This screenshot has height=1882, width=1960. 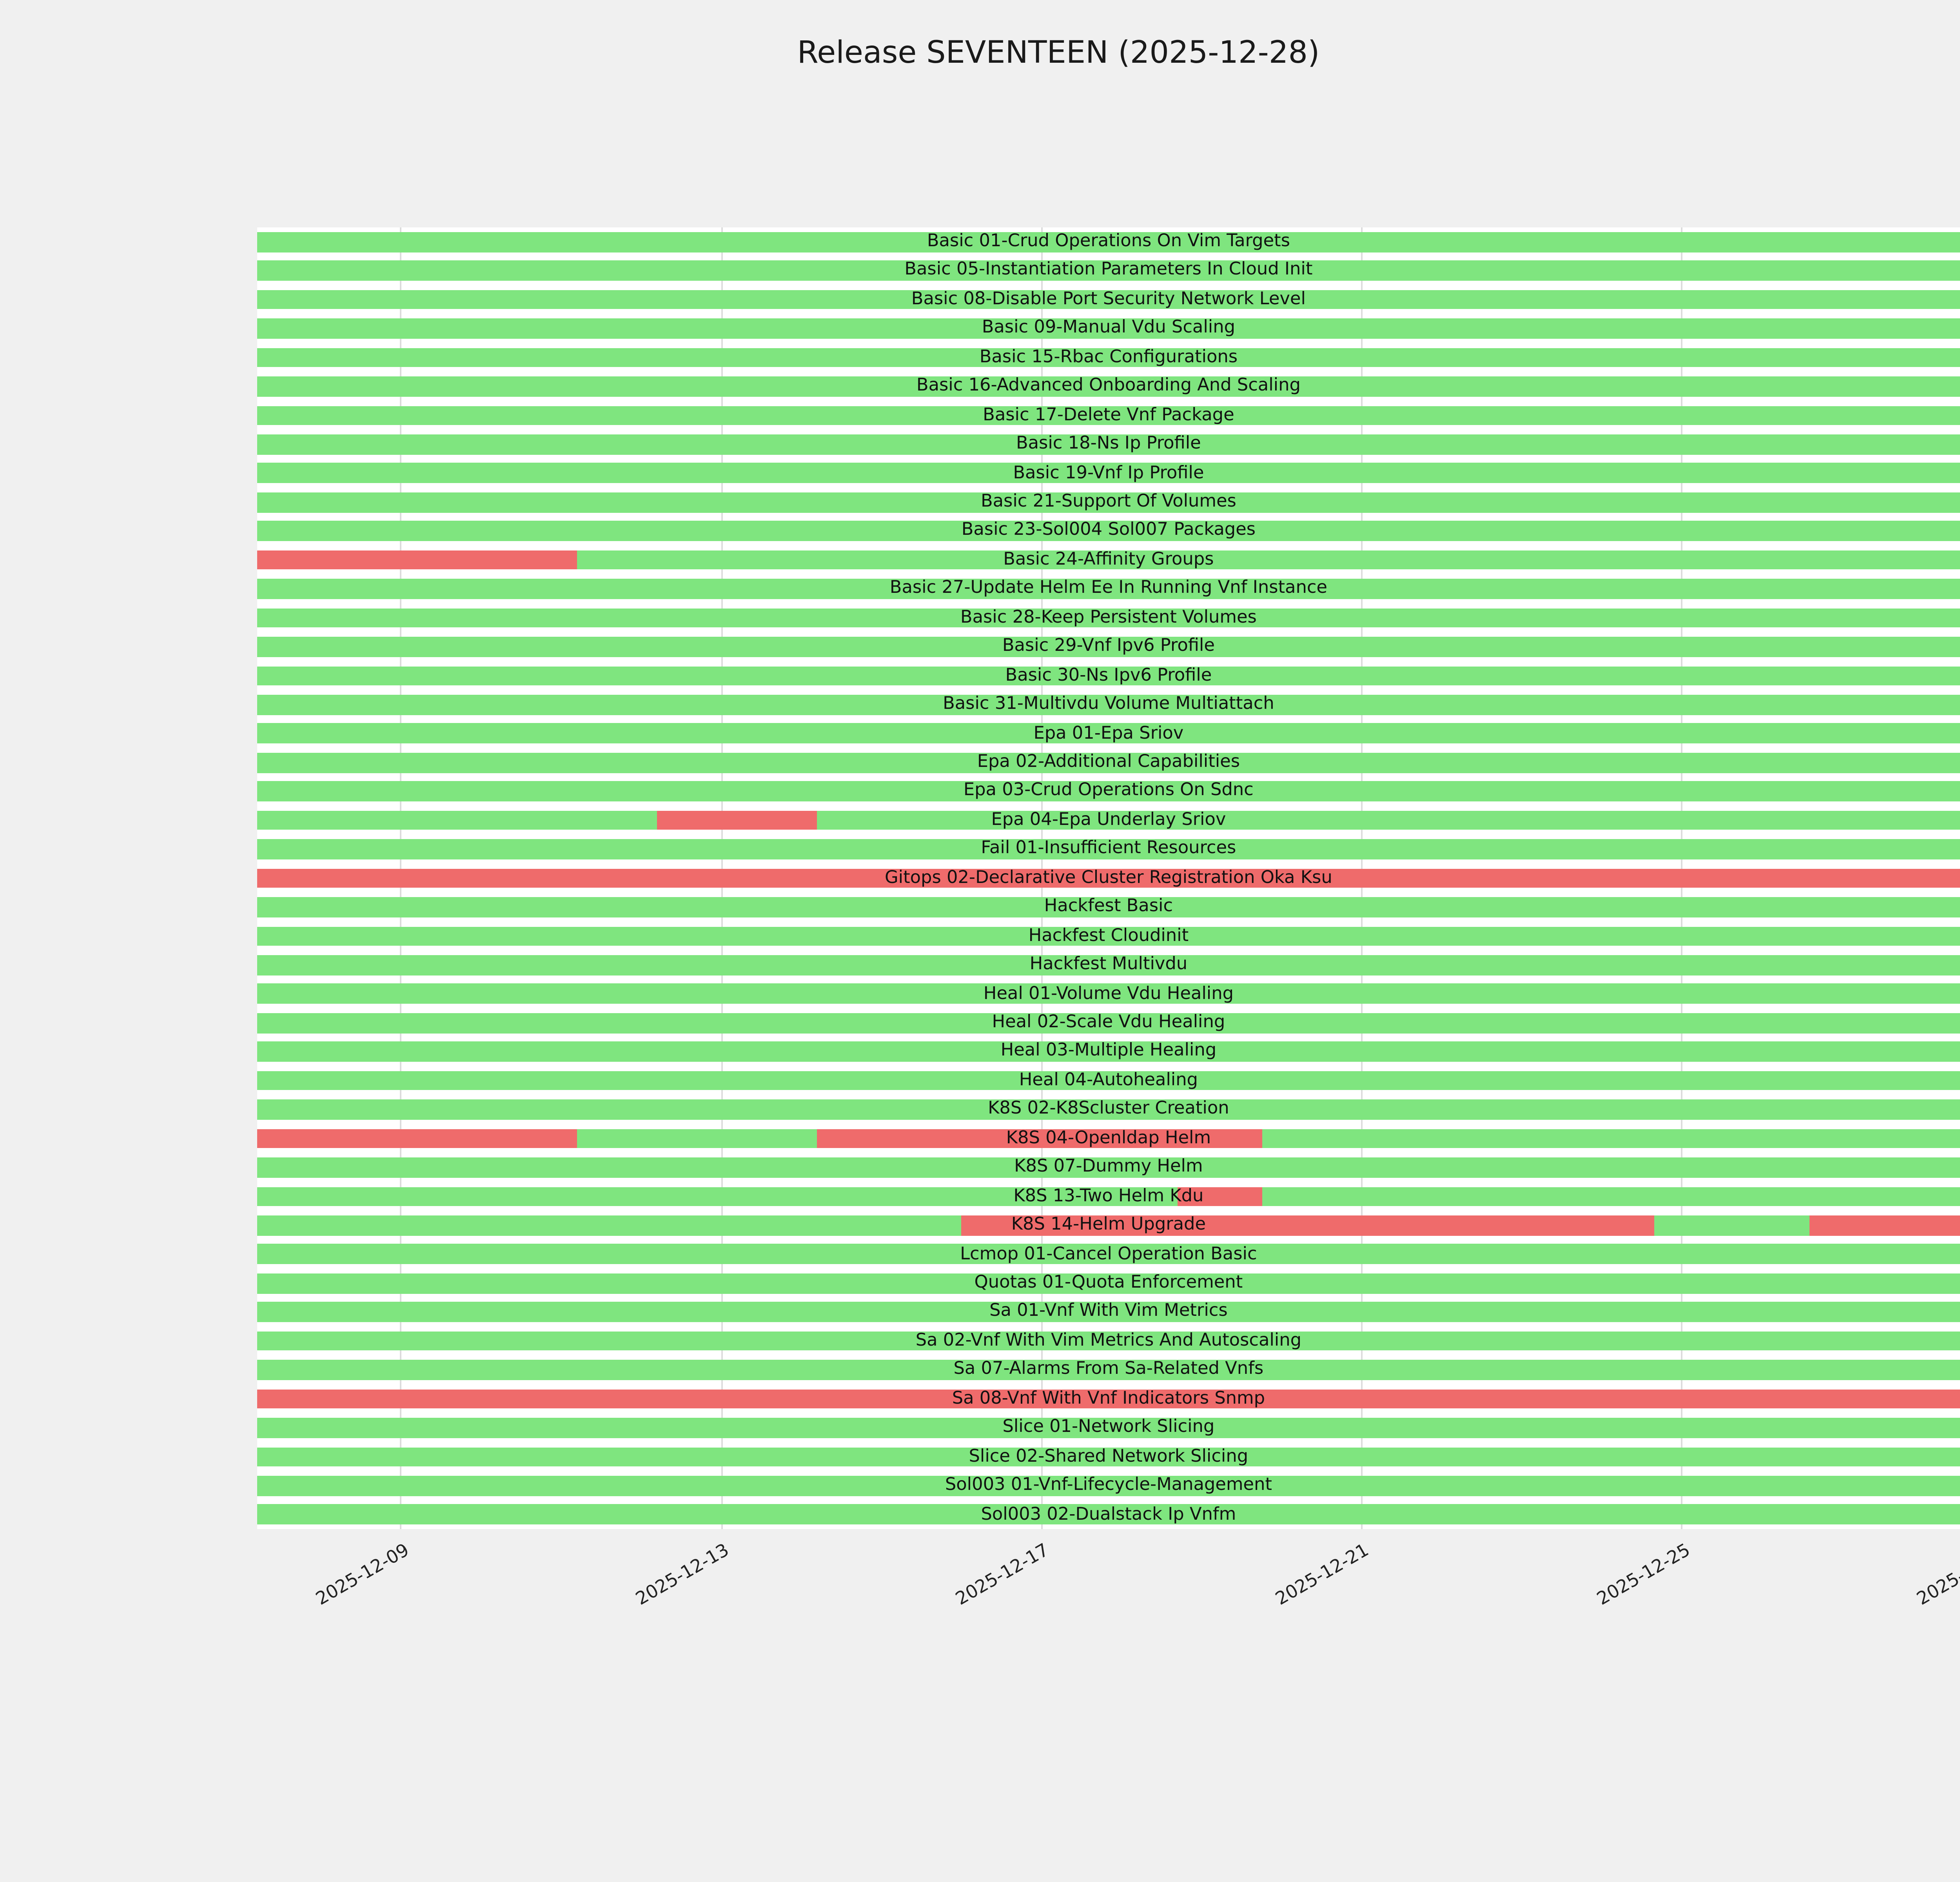 I want to click on row-label: Basic 01-Crud Operations On Vim Targets, so click(x=1108, y=241).